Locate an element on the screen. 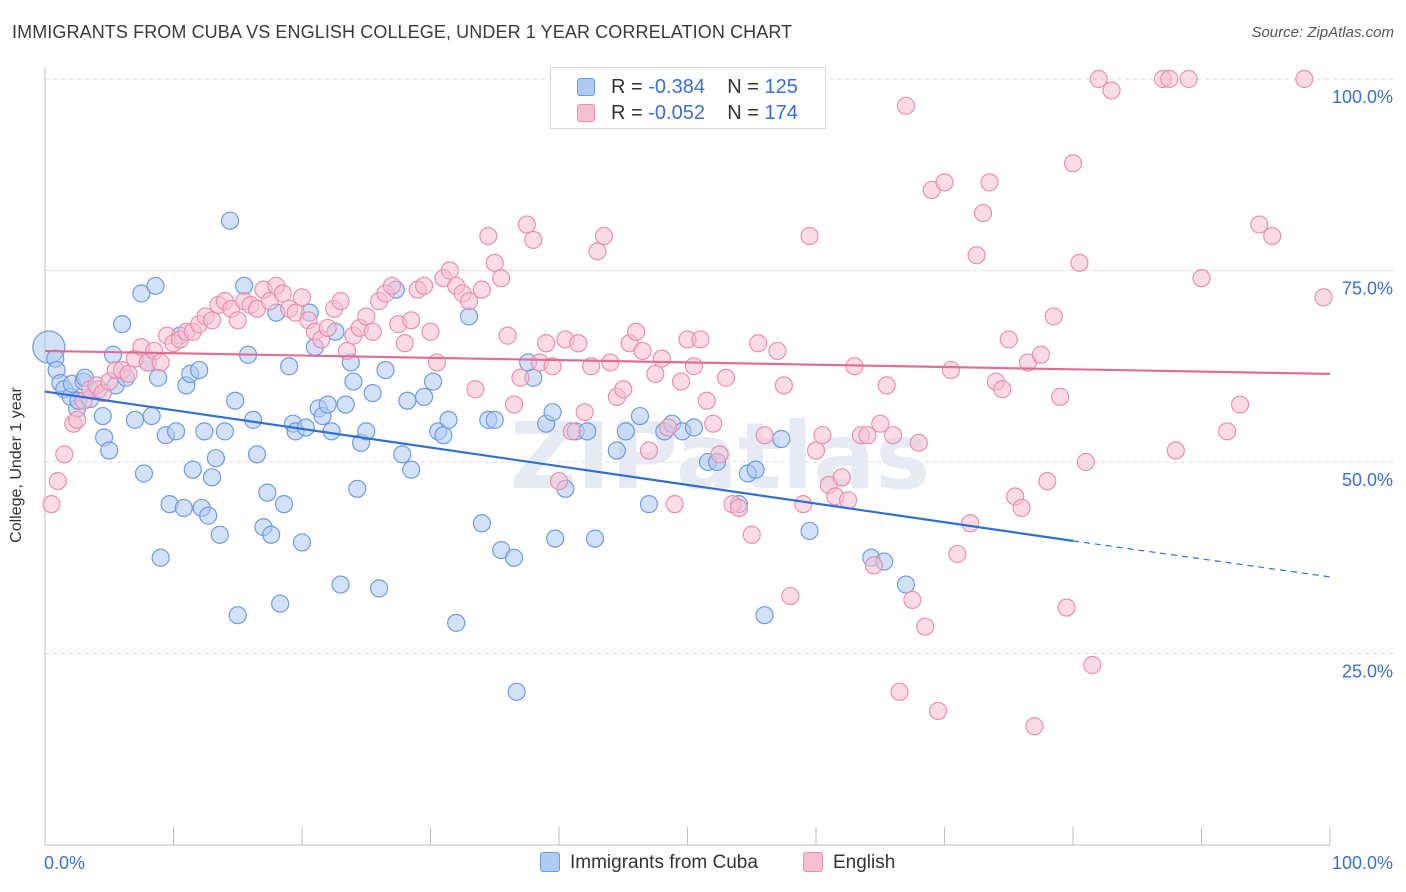  legend-r-value: -0.052 is located at coordinates (676, 113).